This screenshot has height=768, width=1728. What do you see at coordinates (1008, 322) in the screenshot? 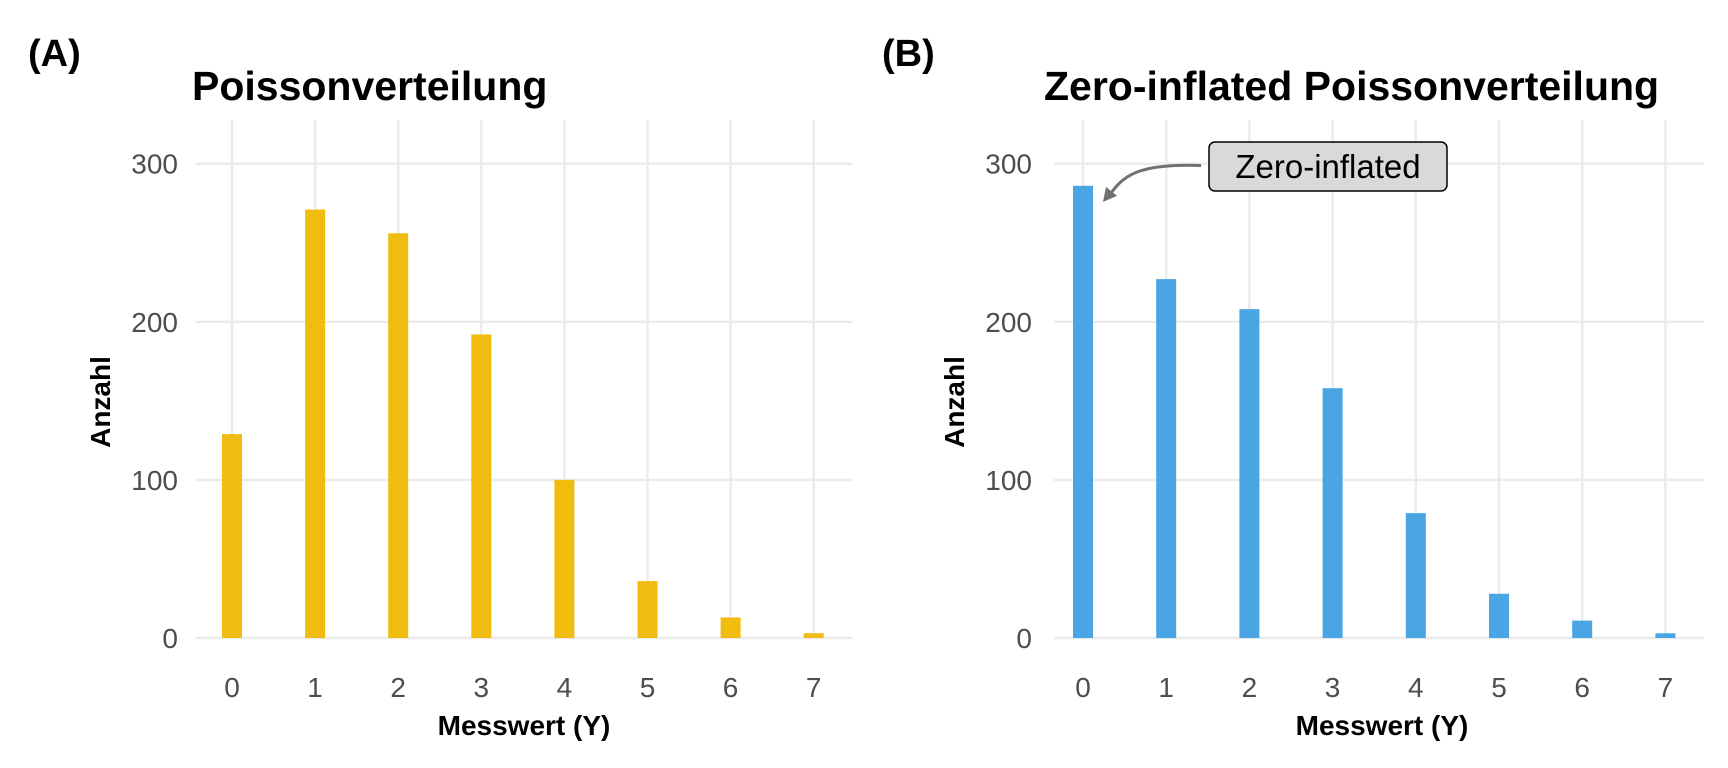
I see `y-tick-label-b: 200` at bounding box center [1008, 322].